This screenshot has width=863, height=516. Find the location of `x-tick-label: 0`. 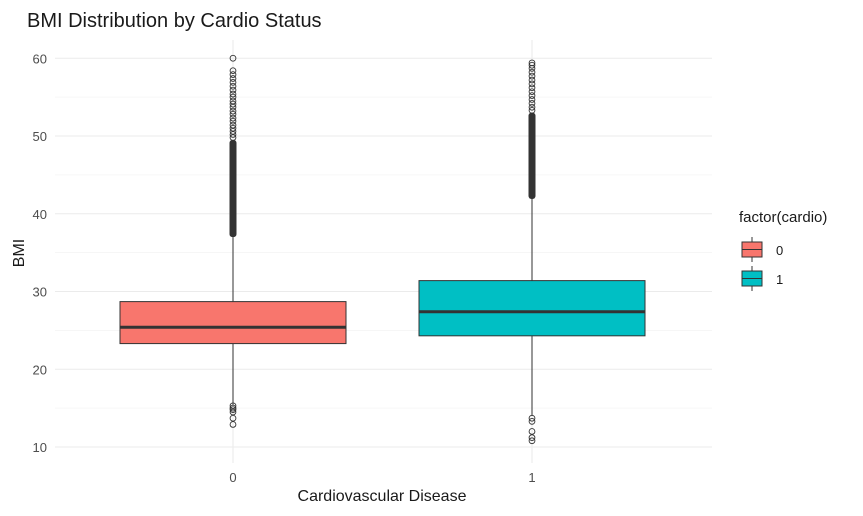

x-tick-label: 0 is located at coordinates (232, 477).